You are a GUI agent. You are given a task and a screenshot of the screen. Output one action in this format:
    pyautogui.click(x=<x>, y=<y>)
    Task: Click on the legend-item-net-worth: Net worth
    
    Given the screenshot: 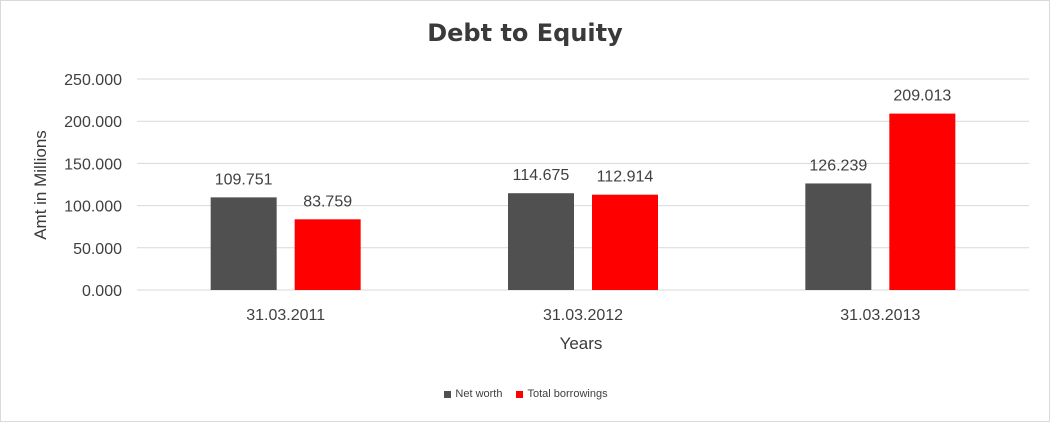 What is the action you would take?
    pyautogui.click(x=473, y=394)
    